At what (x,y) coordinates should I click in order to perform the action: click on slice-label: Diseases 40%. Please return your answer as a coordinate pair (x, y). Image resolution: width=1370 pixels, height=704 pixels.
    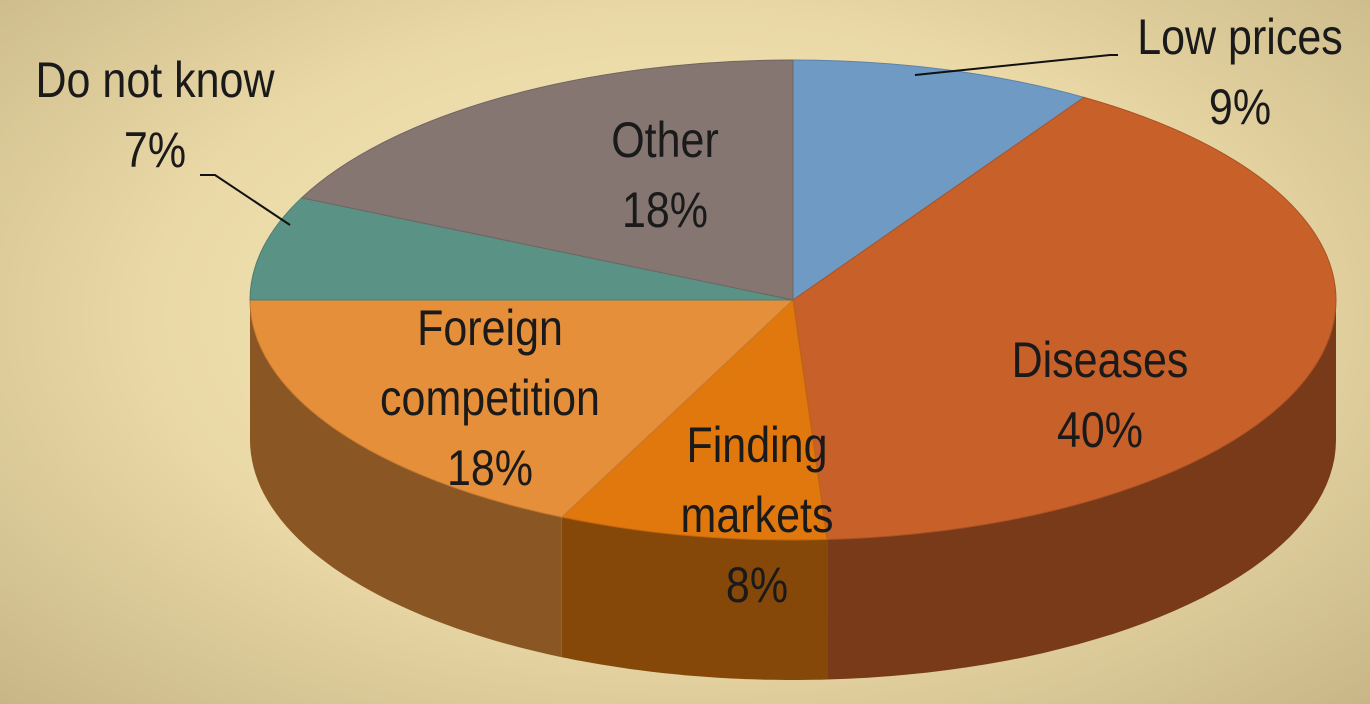
    Looking at the image, I should click on (1099, 395).